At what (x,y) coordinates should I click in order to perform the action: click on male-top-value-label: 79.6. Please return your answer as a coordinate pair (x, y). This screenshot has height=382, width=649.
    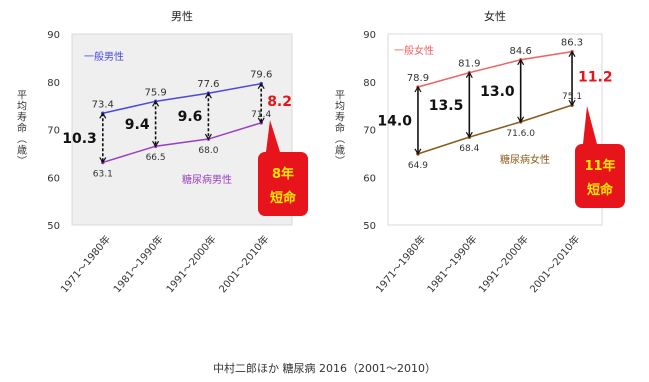
    Looking at the image, I should click on (261, 75).